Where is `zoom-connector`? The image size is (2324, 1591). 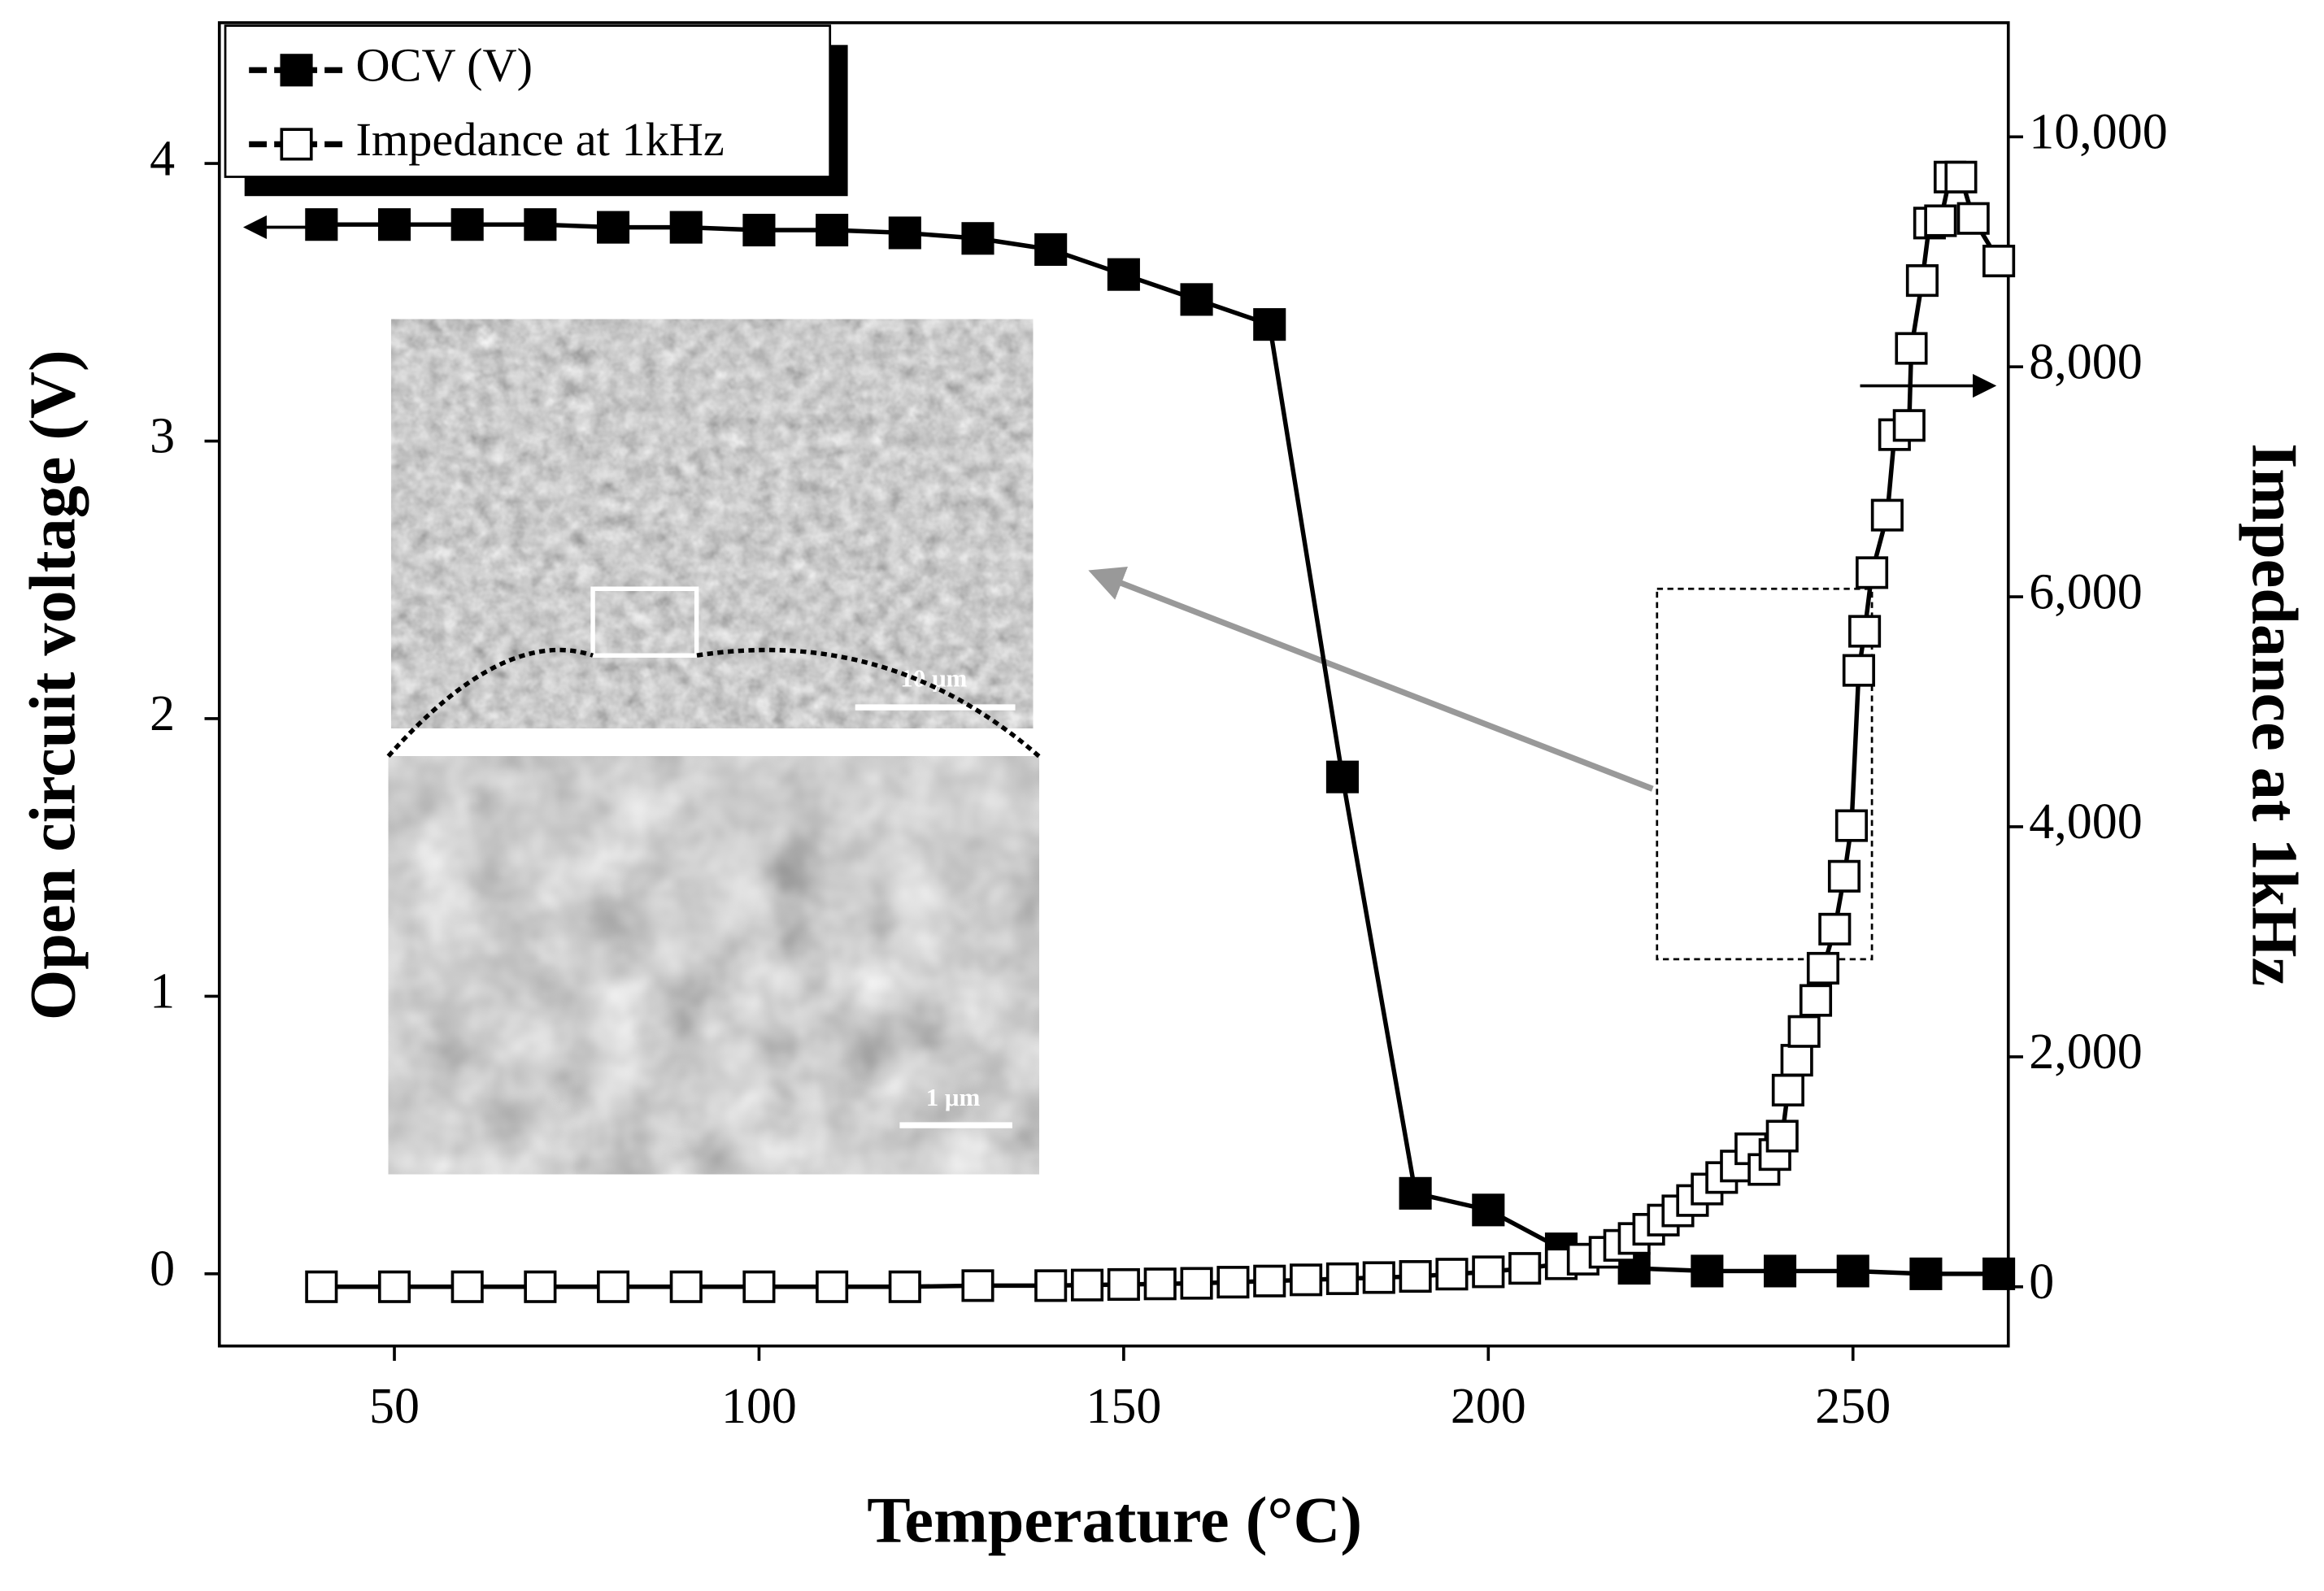
zoom-connector is located at coordinates (713, 703).